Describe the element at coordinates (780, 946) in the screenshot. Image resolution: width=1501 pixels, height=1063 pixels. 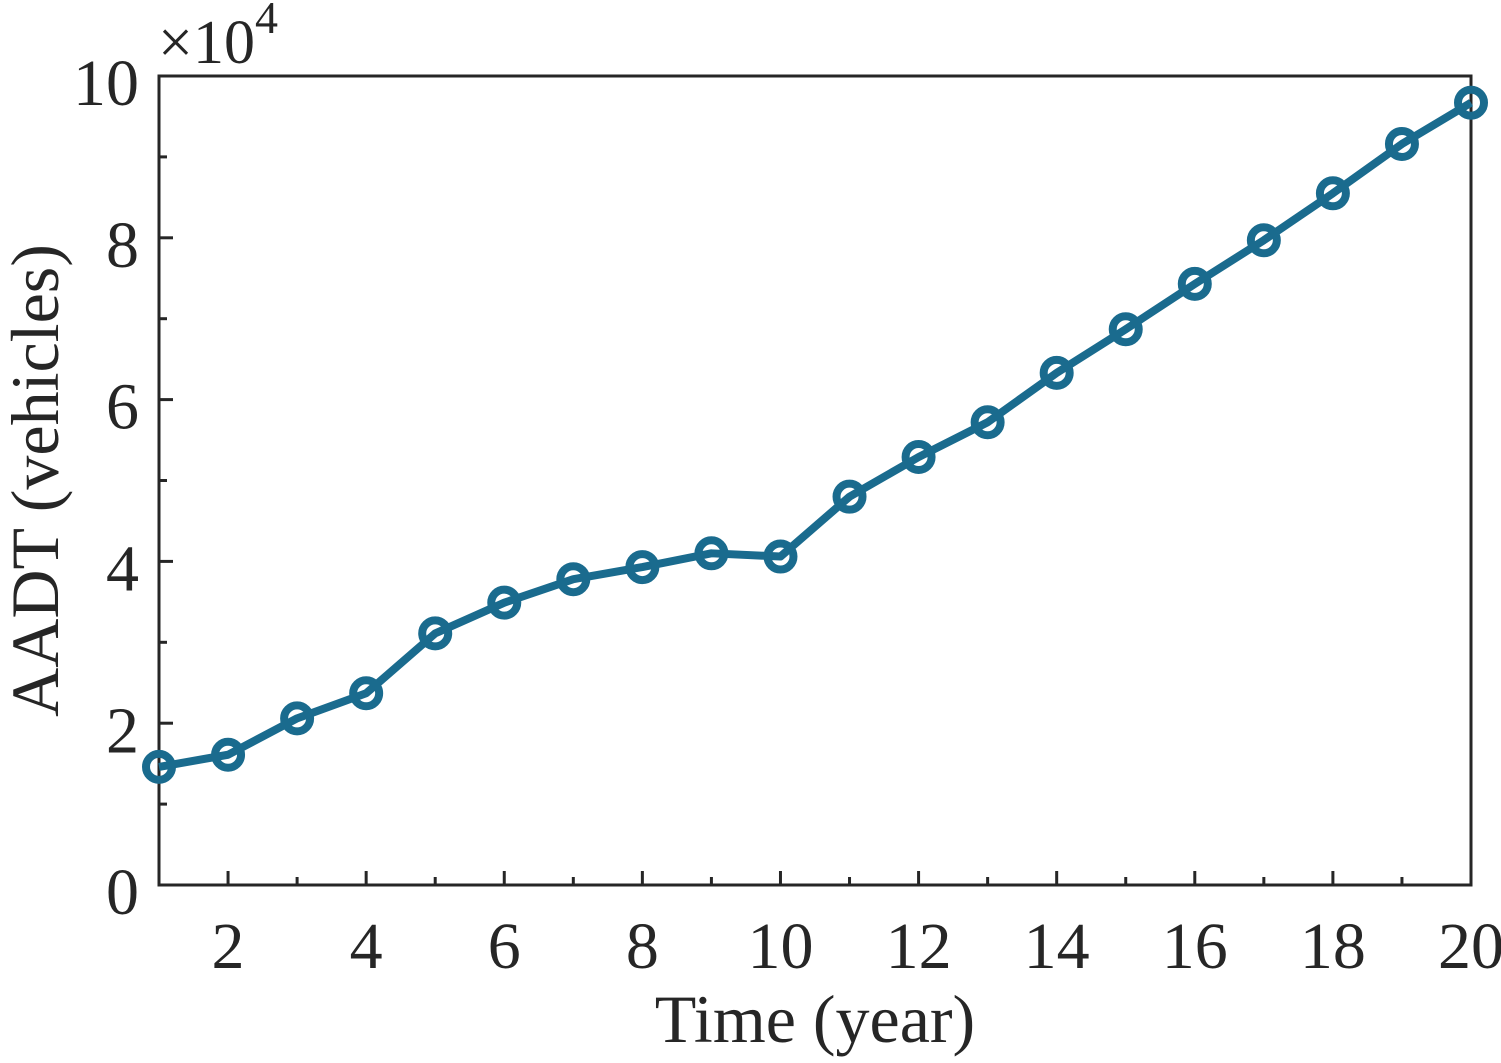
I see `x-tick-label: 10` at that location.